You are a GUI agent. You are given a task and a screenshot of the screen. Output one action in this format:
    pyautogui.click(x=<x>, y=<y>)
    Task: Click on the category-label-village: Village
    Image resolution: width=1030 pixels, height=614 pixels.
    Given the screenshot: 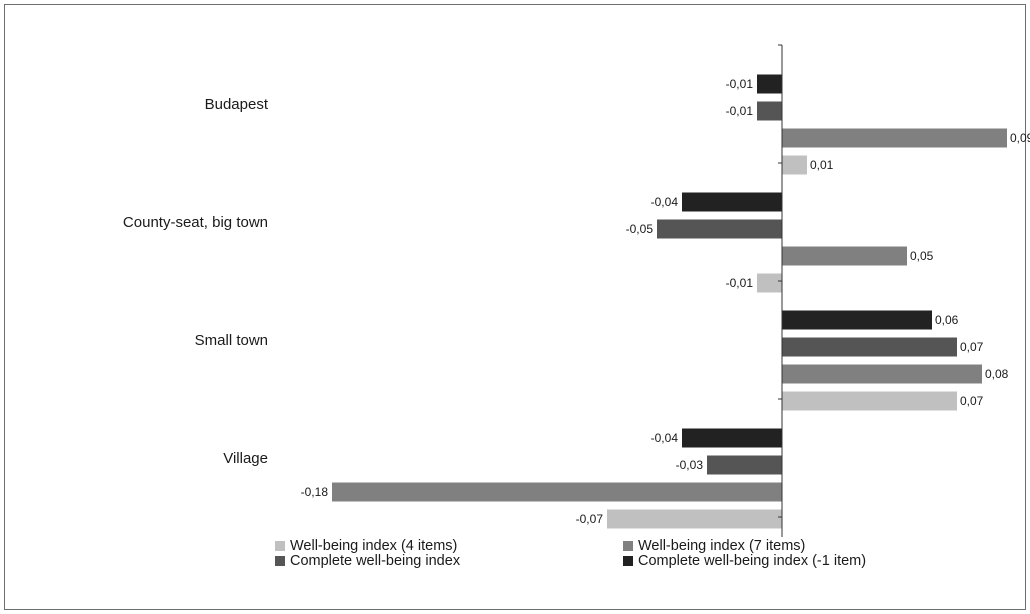 What is the action you would take?
    pyautogui.click(x=245, y=458)
    